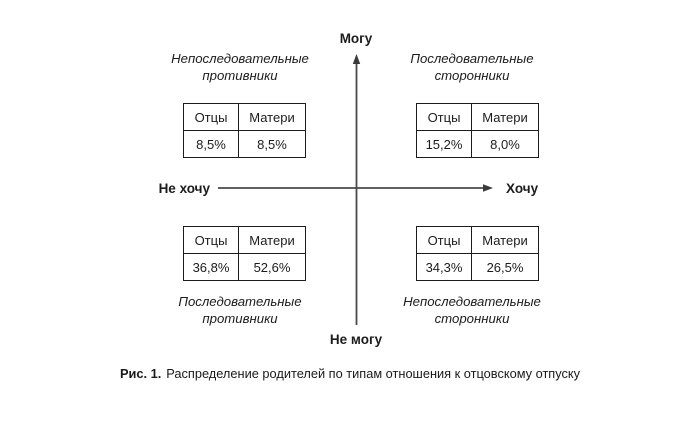 Image resolution: width=700 pixels, height=430 pixels. I want to click on table-value-row: 8,5% 8,5%, so click(244, 144).